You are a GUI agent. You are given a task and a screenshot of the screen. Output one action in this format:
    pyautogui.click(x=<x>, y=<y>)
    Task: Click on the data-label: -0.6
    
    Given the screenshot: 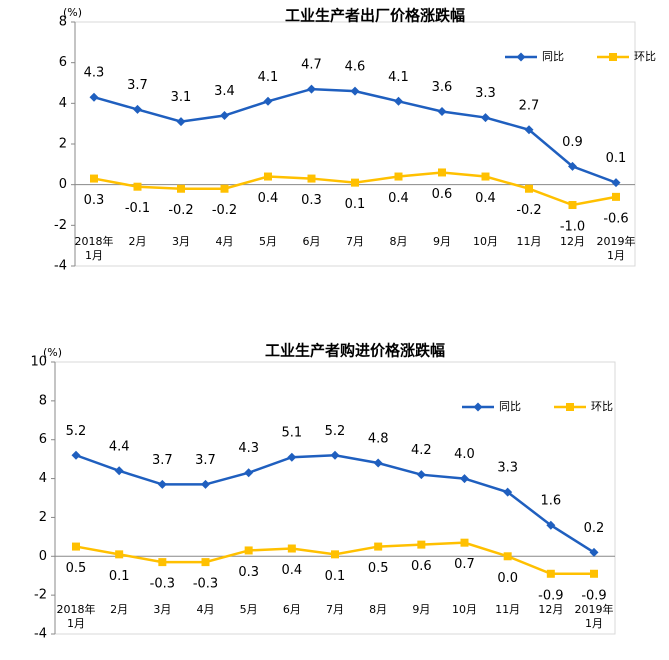 What is the action you would take?
    pyautogui.click(x=615, y=218)
    